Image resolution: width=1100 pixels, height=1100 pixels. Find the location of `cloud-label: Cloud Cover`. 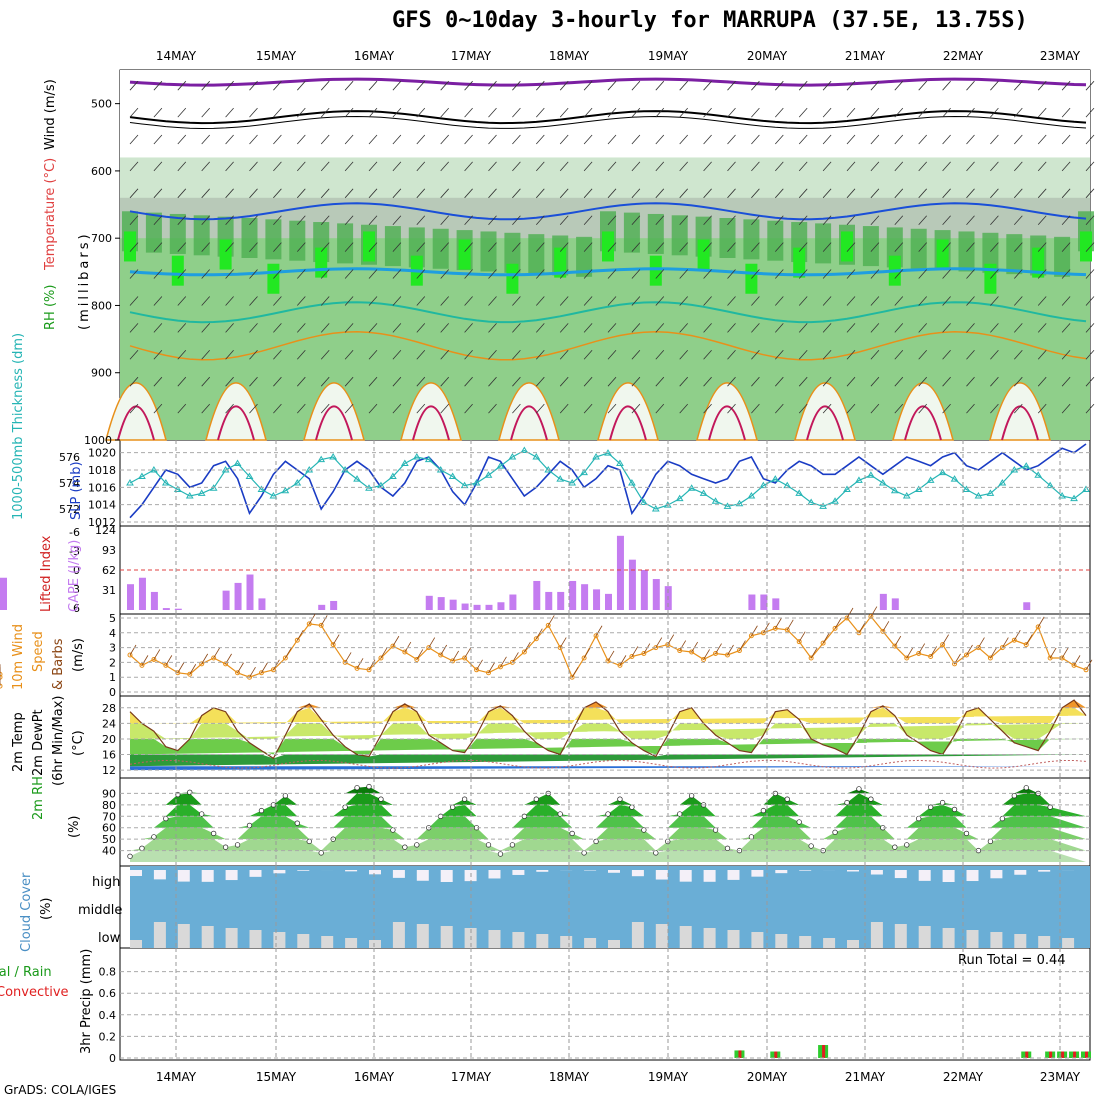

cloud-label: Cloud Cover is located at coordinates (26, 912).